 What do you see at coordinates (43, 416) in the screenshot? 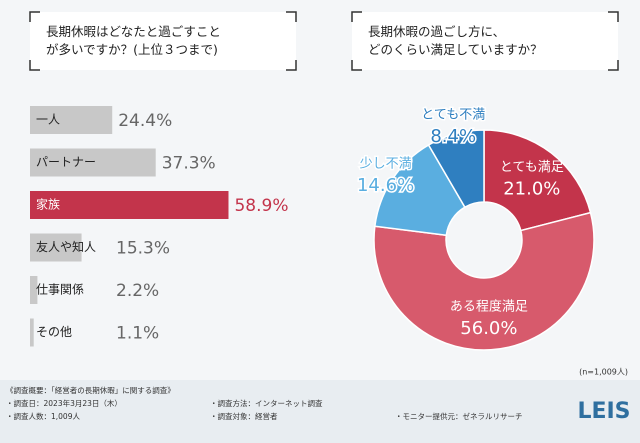
I see `footer-item: ・調査人数：1,009人` at bounding box center [43, 416].